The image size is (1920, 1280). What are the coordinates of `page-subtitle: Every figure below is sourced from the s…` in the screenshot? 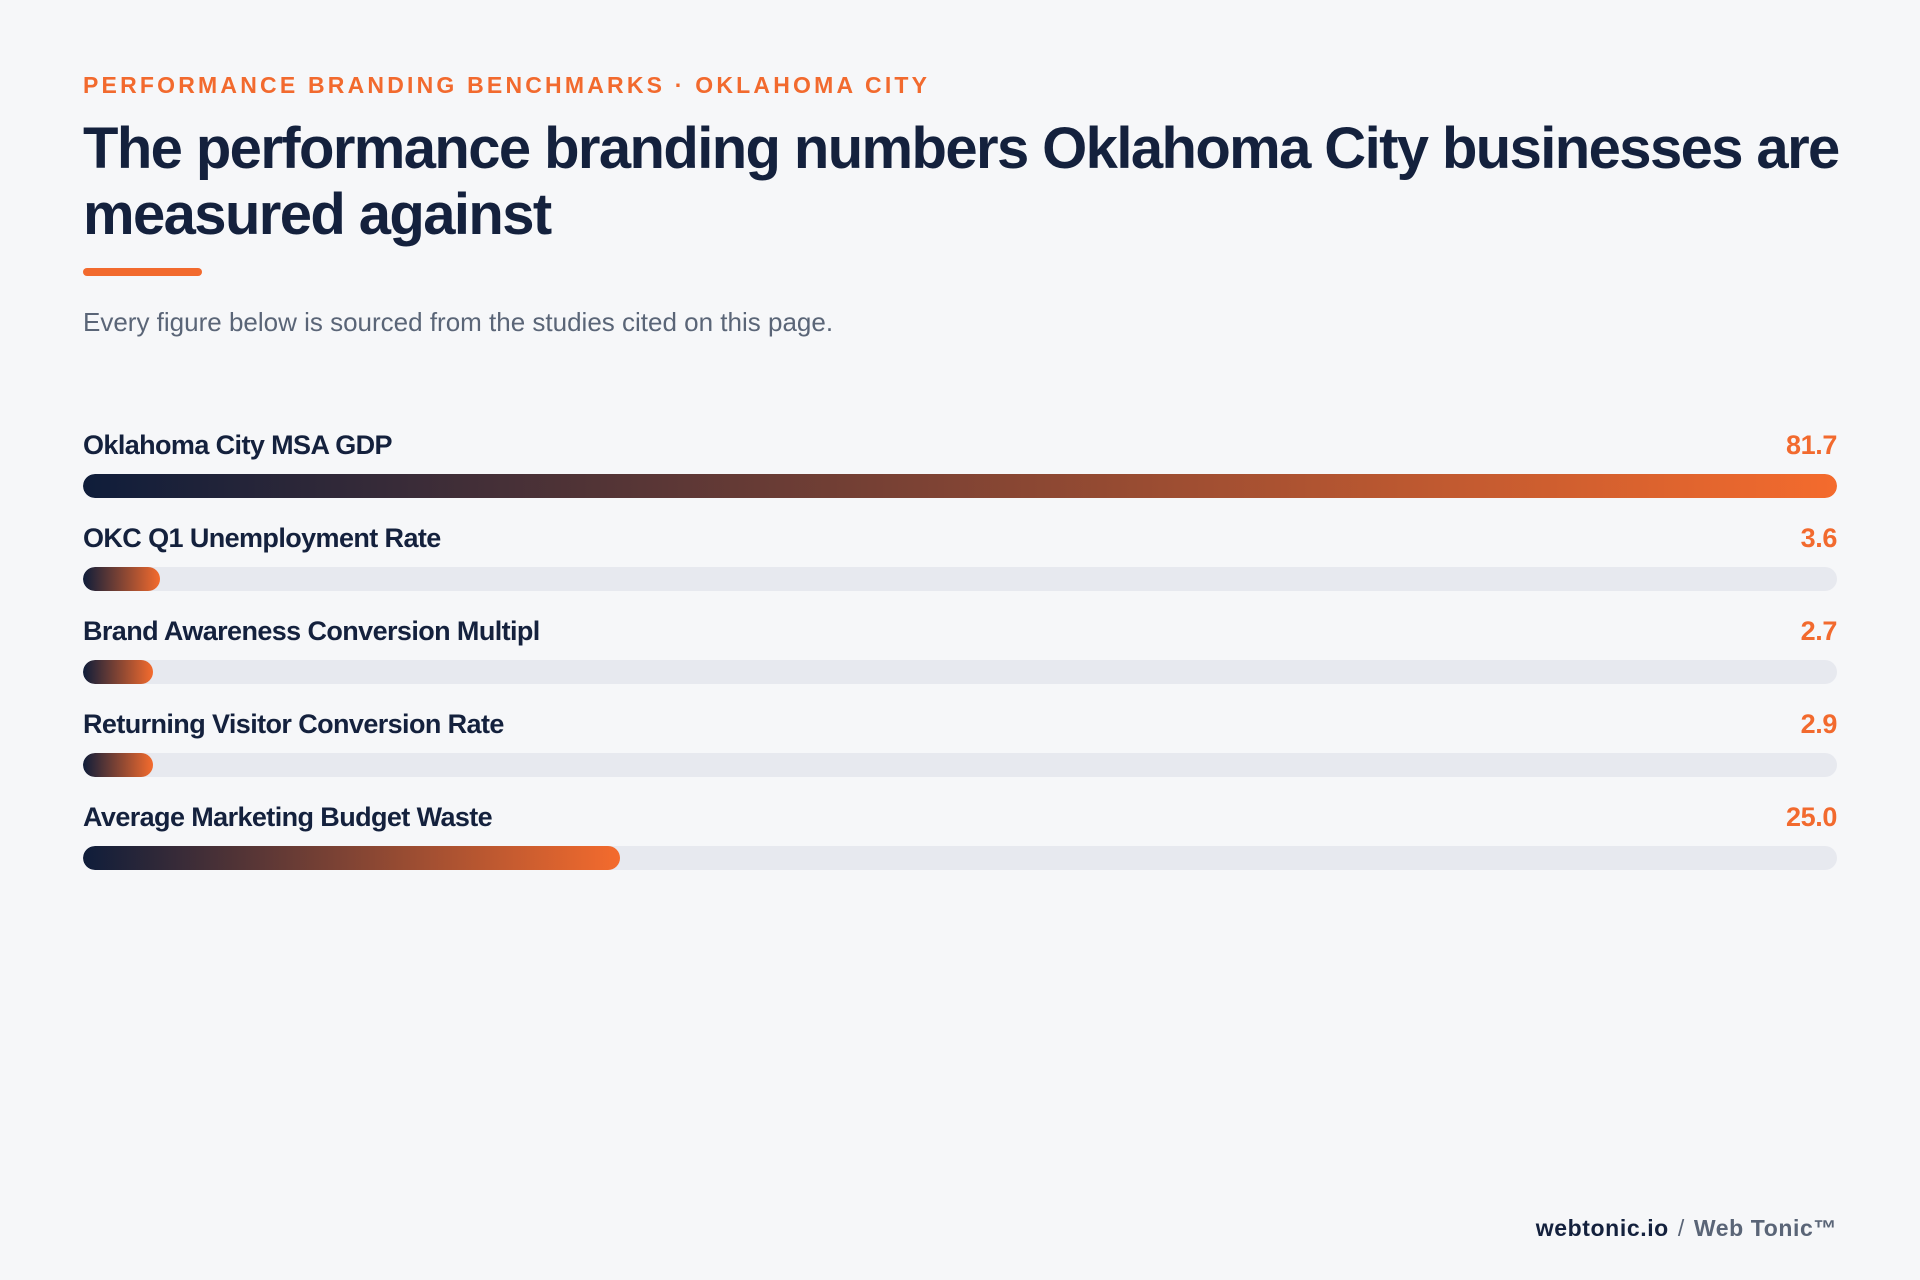 It's located at (458, 322).